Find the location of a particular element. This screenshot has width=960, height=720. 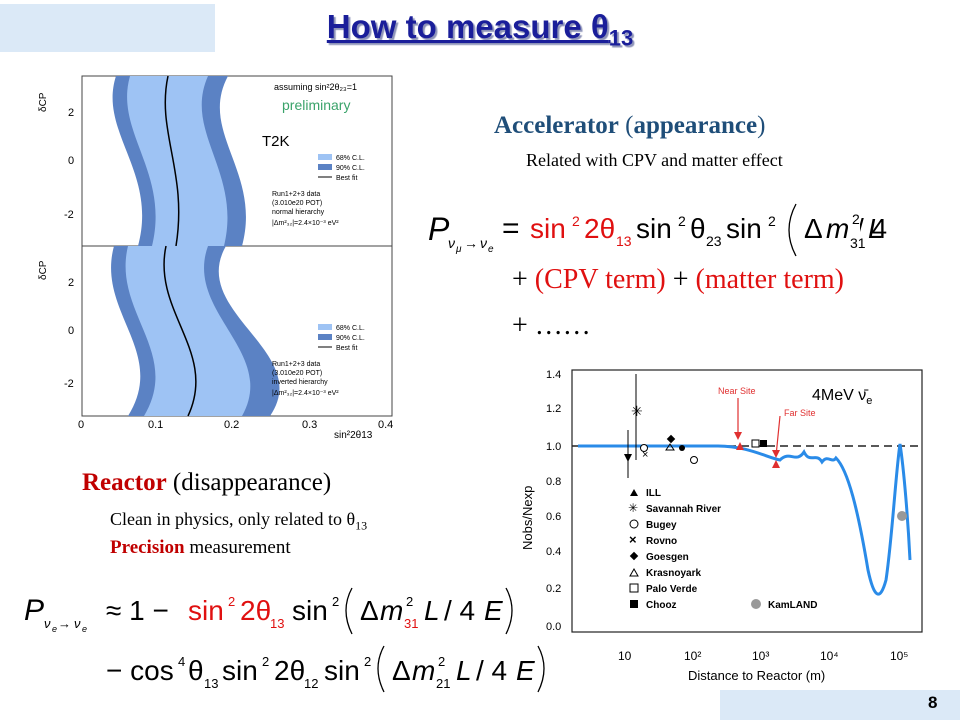

accelerator-formula-tail: / 4 is located at coordinates (873, 228).